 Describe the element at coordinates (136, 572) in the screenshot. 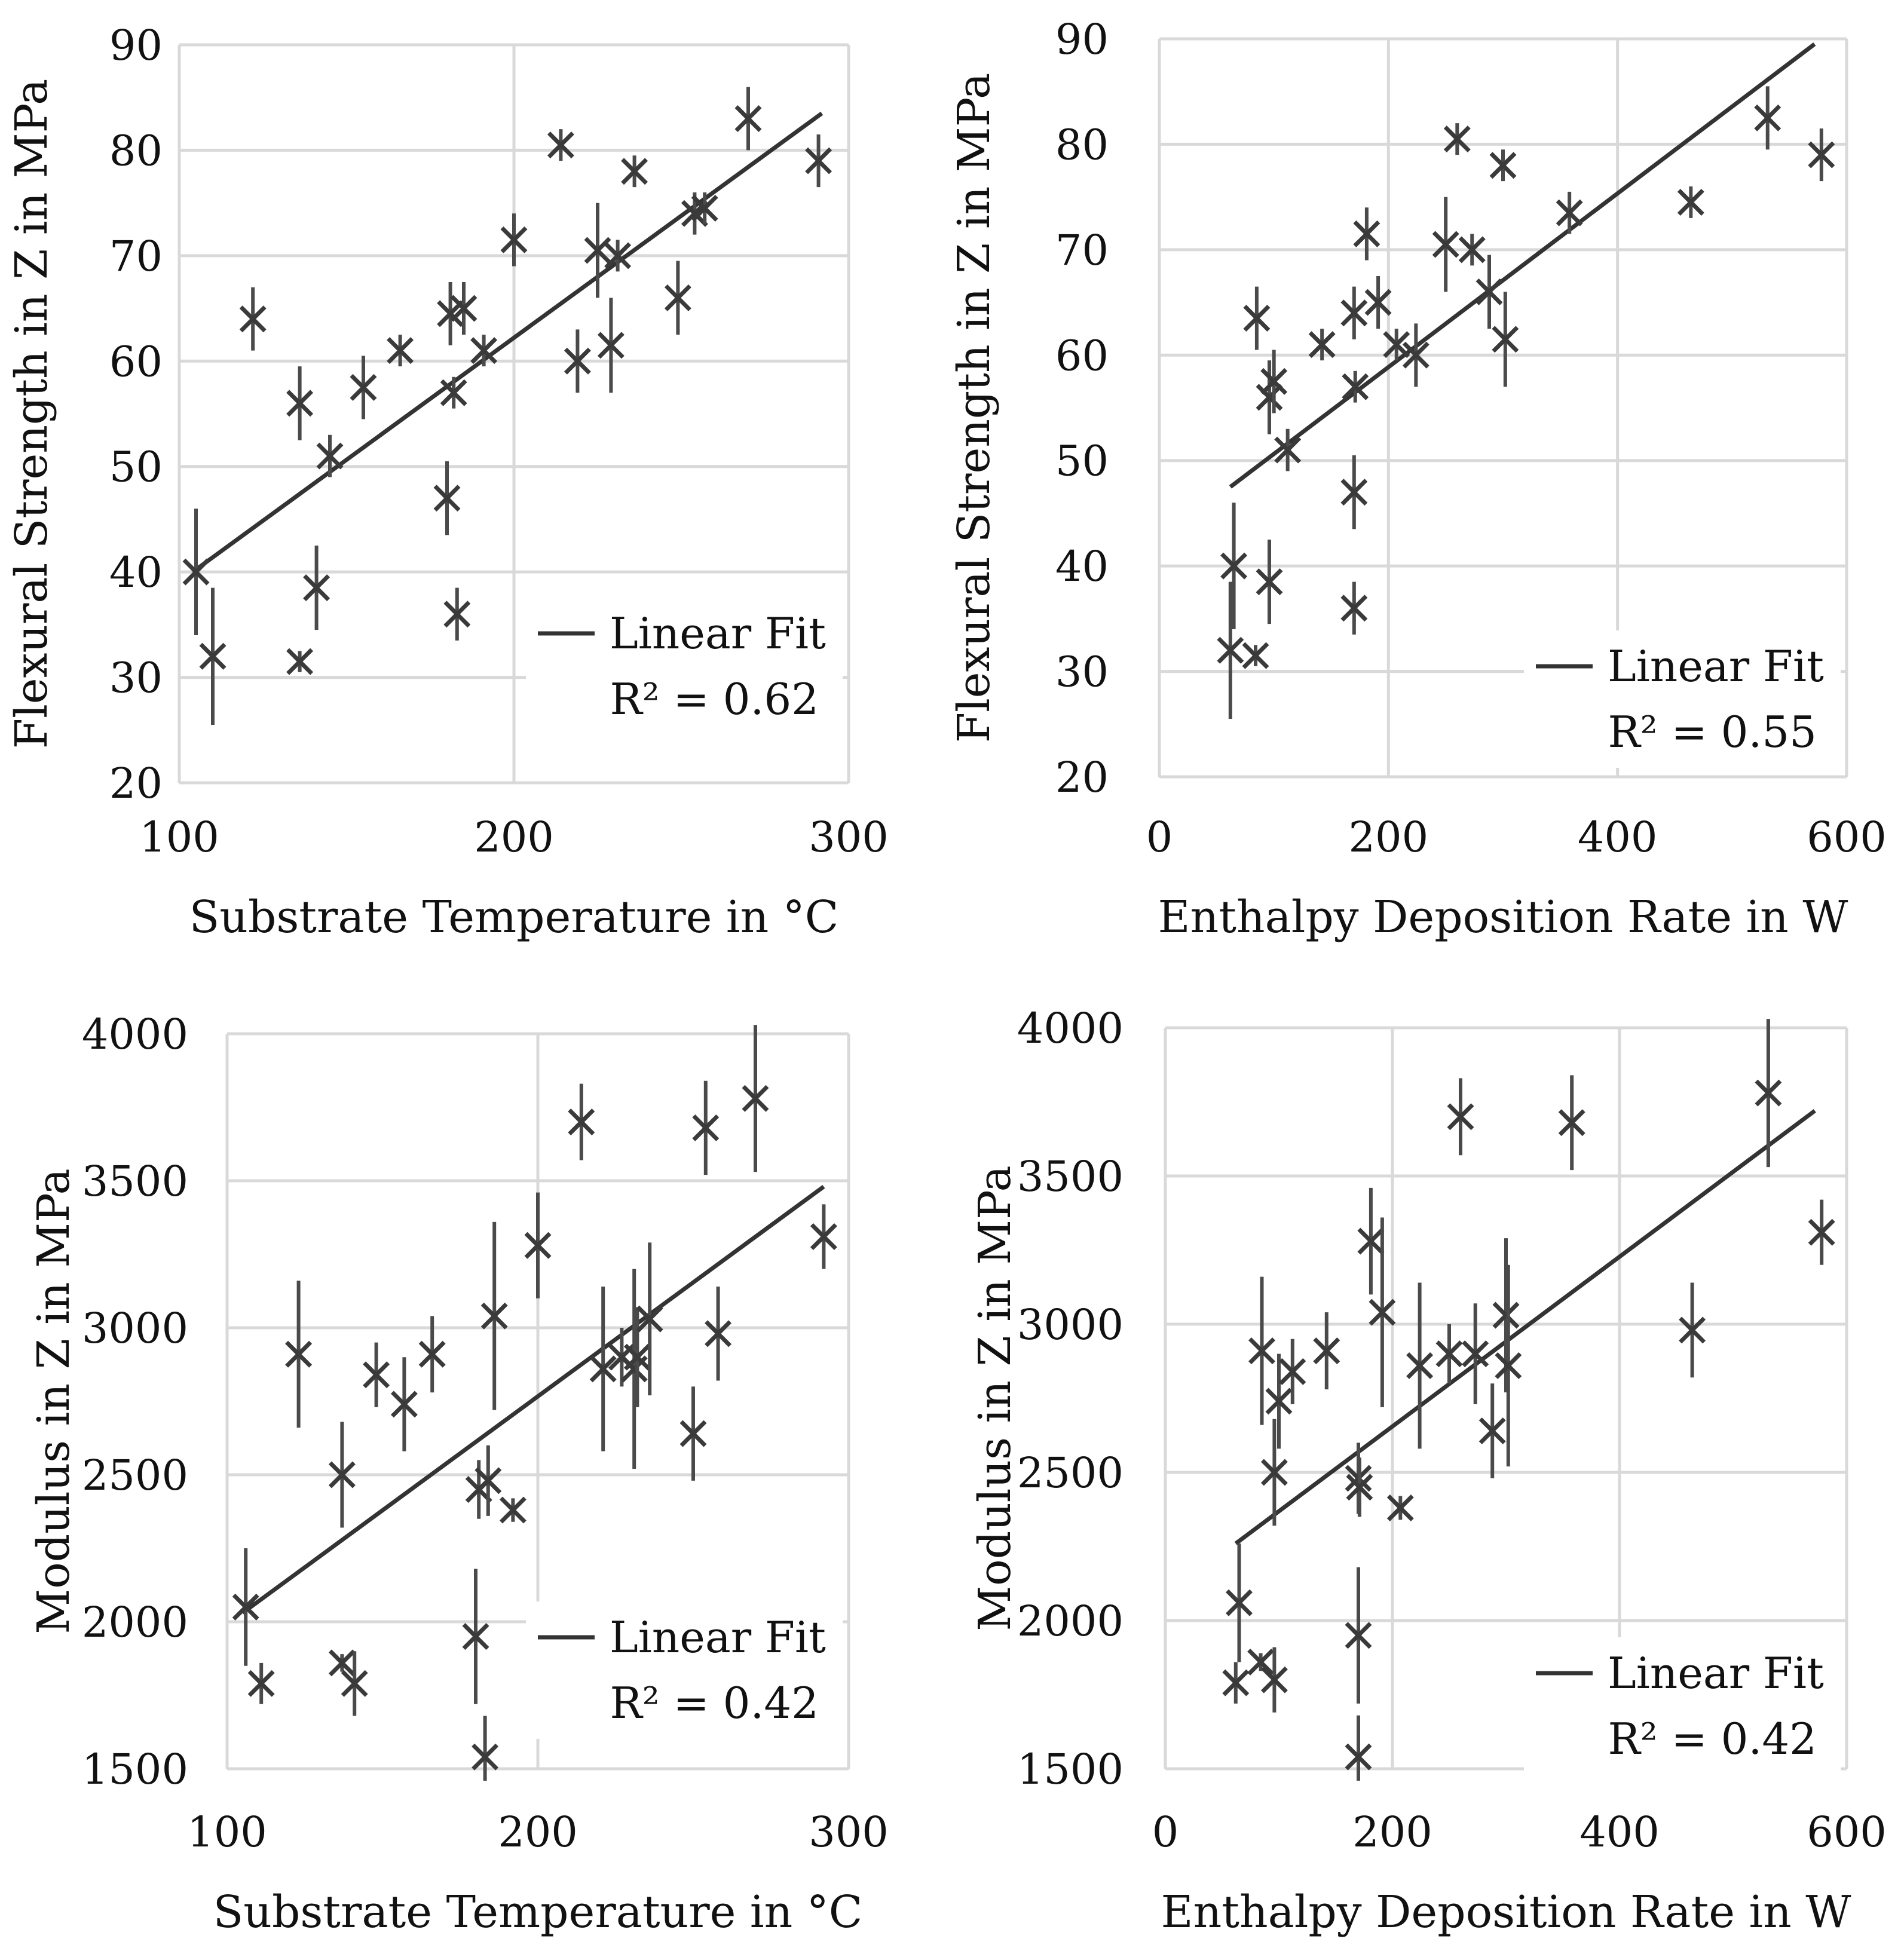

I see `y-tick-label: 40` at that location.